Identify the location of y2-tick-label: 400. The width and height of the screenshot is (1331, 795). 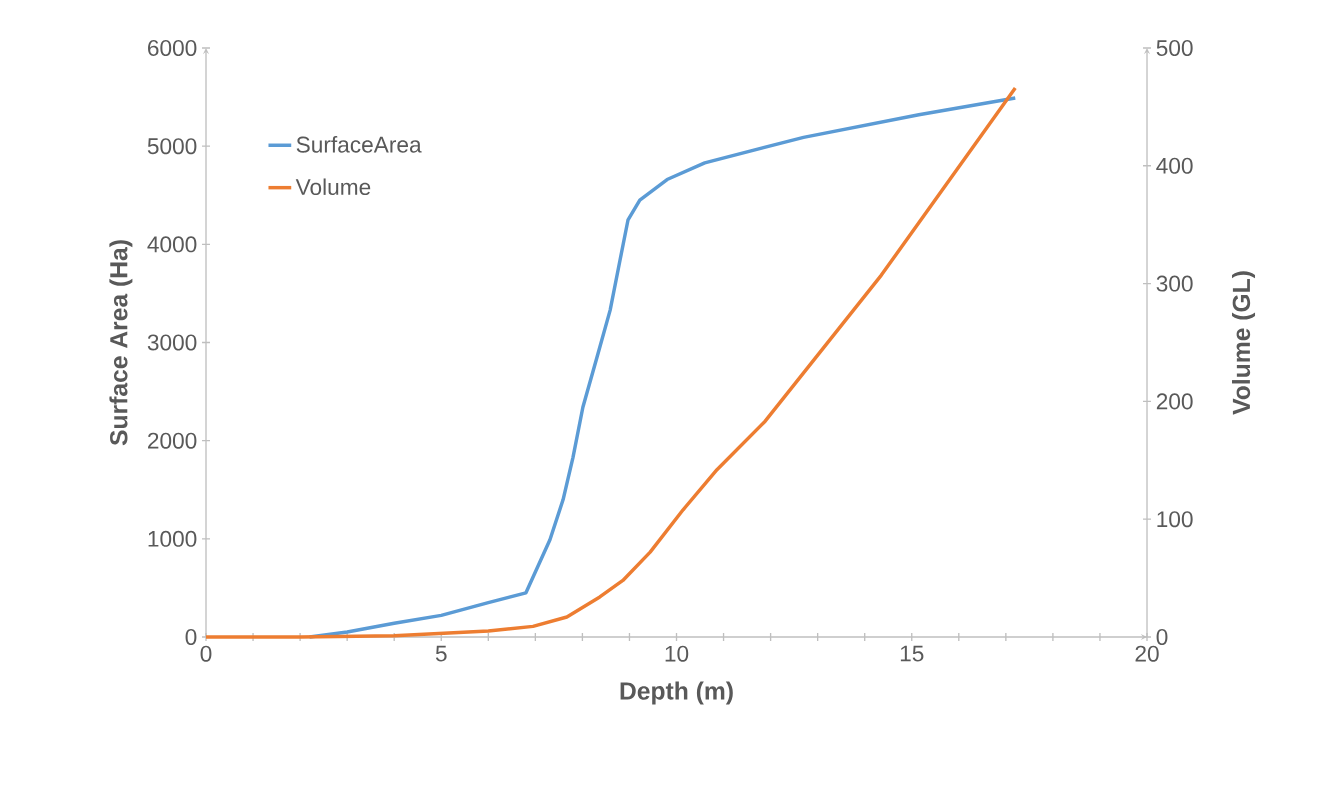
(1174, 165).